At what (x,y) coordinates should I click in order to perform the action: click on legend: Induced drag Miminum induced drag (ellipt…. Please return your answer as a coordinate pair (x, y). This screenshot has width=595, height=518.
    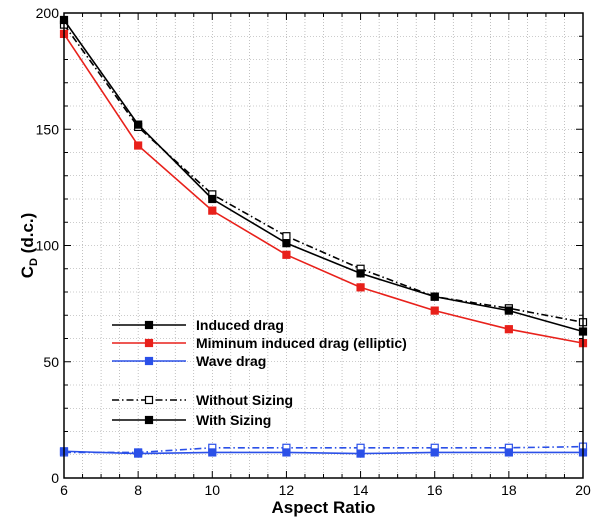
    Looking at the image, I should click on (259, 372).